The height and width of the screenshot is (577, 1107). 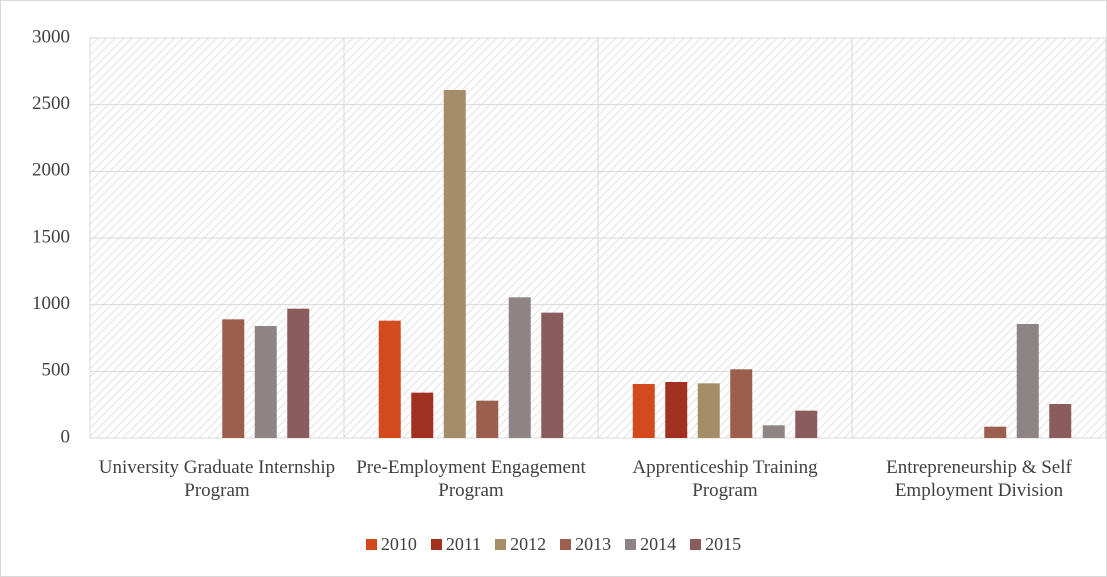 I want to click on y-tick-label: 2500, so click(x=51, y=103).